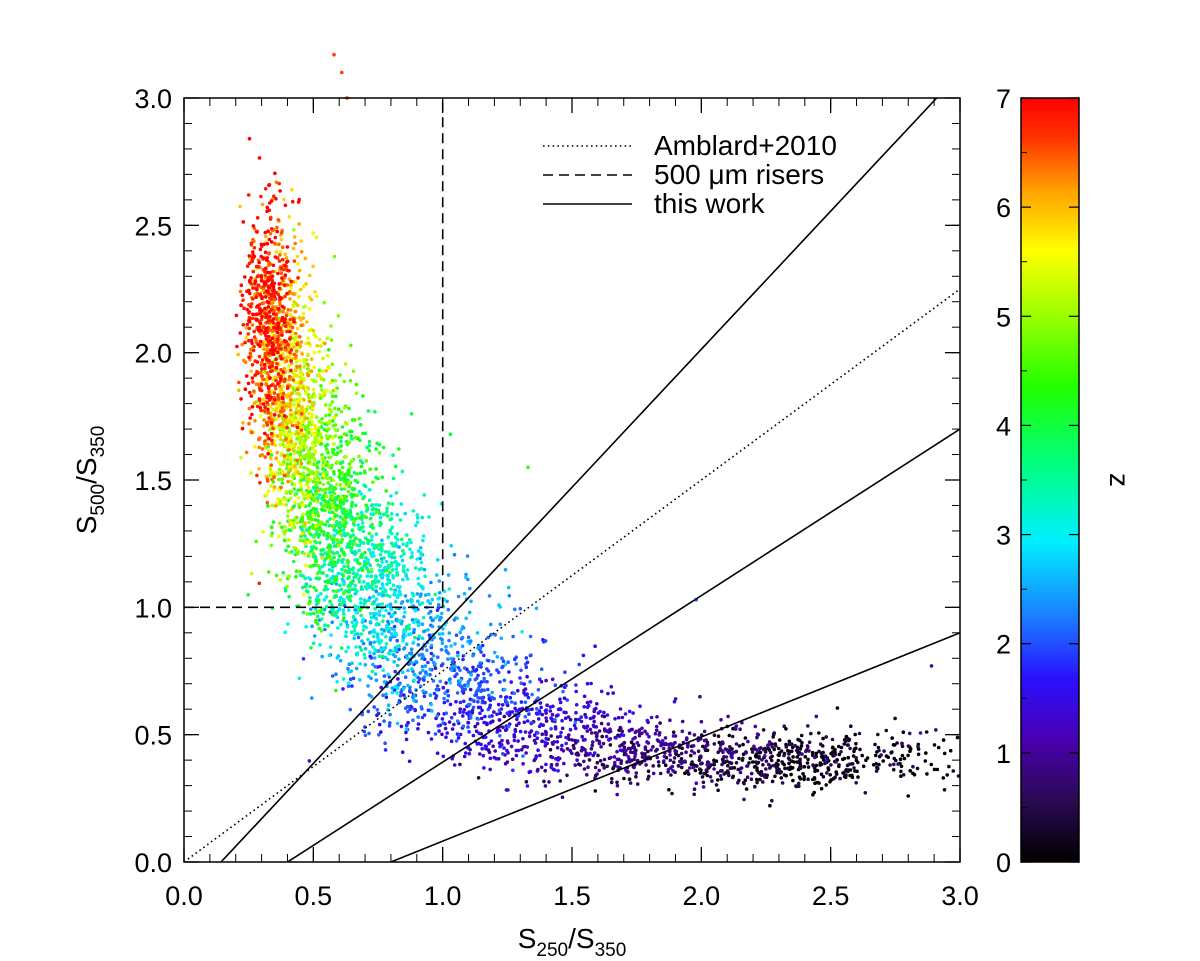 Image resolution: width=1200 pixels, height=961 pixels. What do you see at coordinates (960, 896) in the screenshot?
I see `x-tick-label: 3.0` at bounding box center [960, 896].